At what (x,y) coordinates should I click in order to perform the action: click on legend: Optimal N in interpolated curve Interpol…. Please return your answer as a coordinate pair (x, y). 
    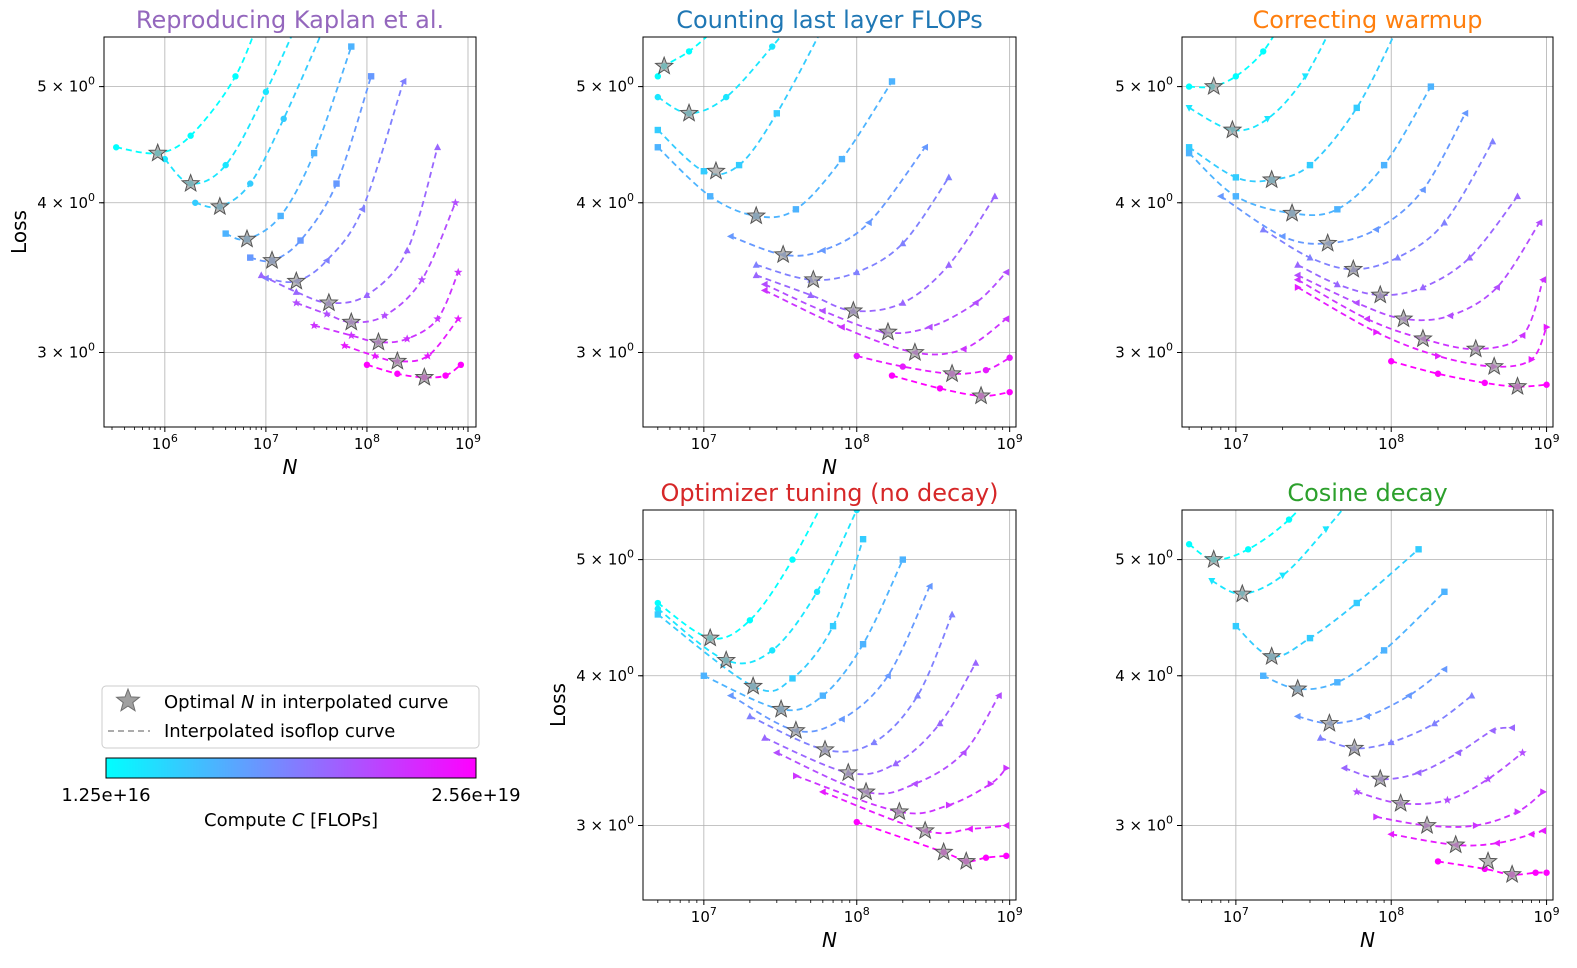
    Looking at the image, I should click on (290, 717).